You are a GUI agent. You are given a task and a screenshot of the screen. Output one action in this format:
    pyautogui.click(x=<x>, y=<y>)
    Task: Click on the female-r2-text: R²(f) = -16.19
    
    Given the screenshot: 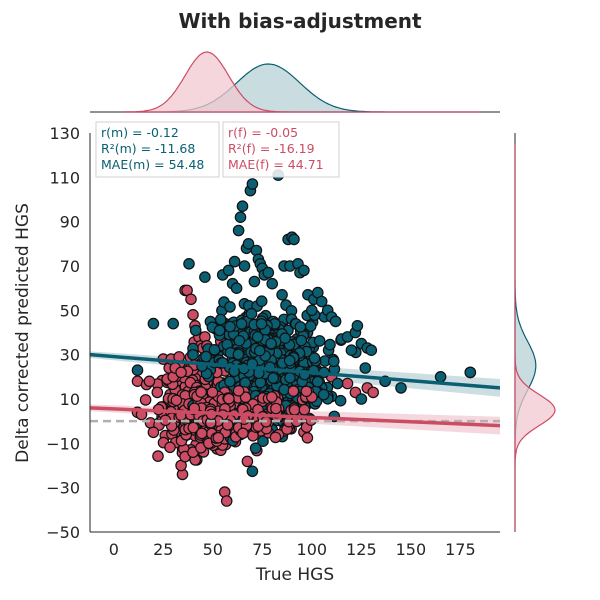 What is the action you would take?
    pyautogui.click(x=271, y=148)
    